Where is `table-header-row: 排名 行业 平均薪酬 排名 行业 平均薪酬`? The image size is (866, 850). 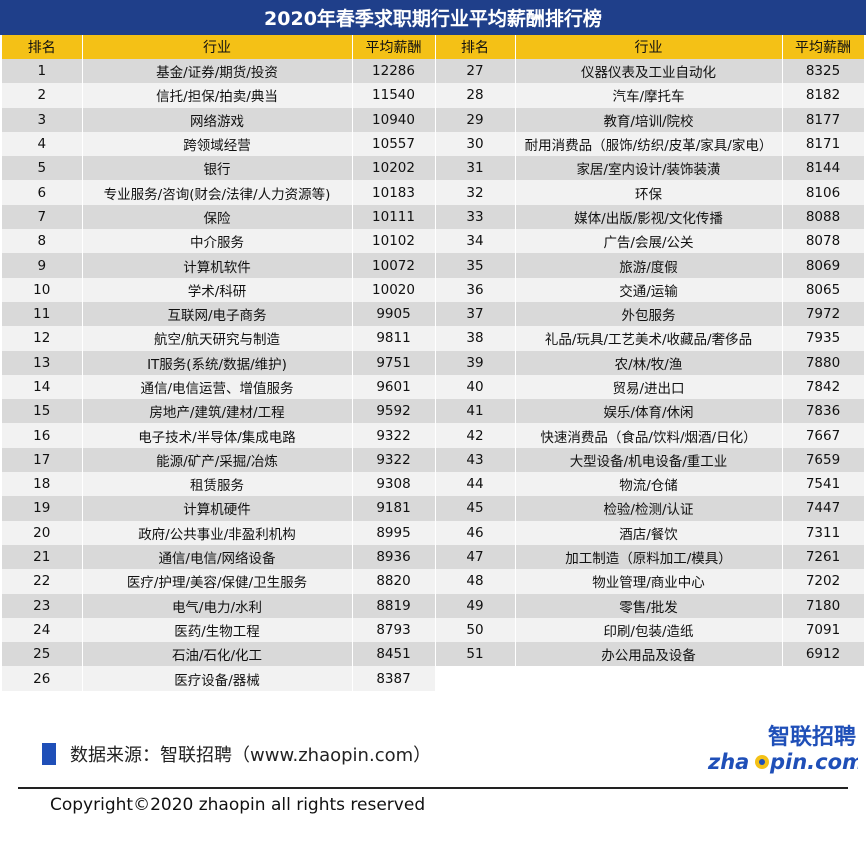
table-header-row: 排名 行业 平均薪酬 排名 行业 平均薪酬 is located at coordinates (433, 47).